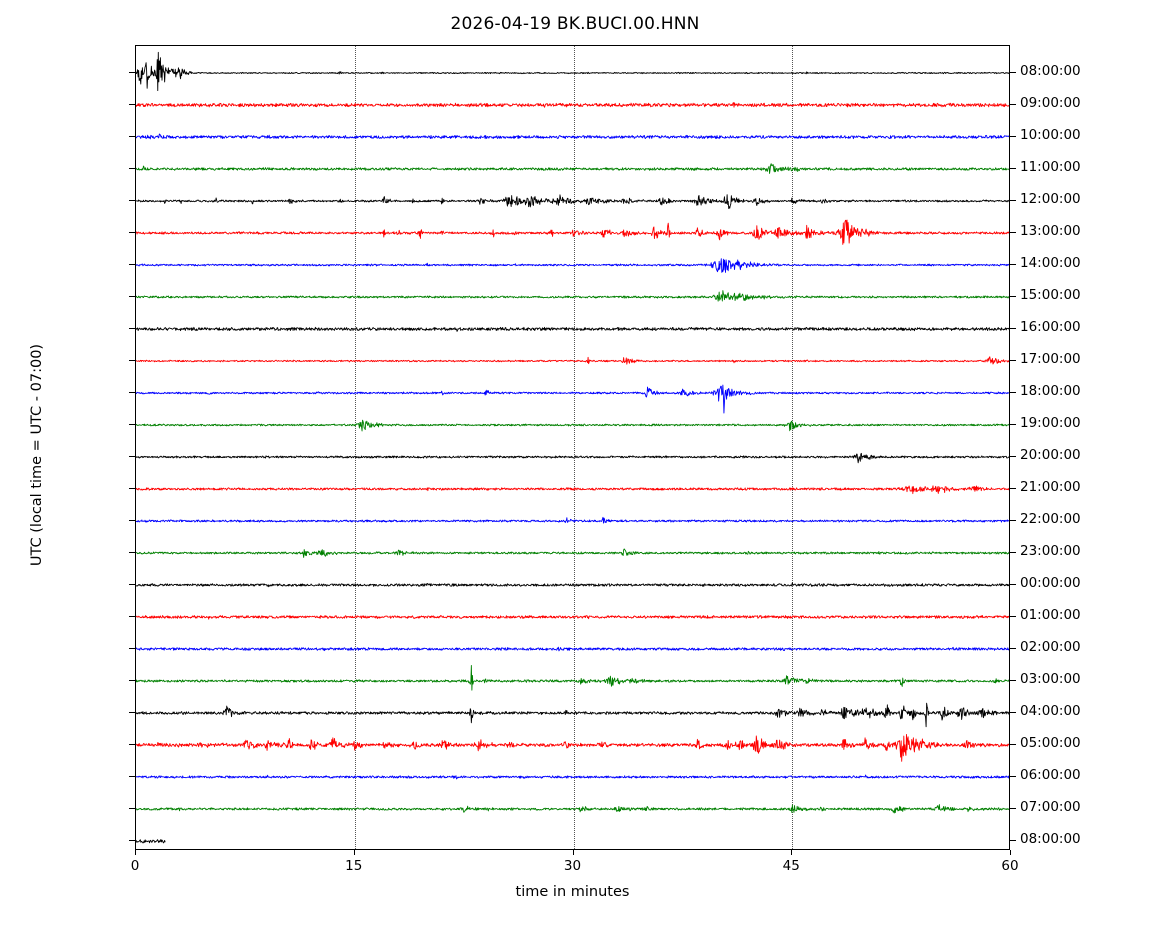 This screenshot has height=950, width=1150. I want to click on y-tick-label-right: 03:00:00, so click(1050, 679).